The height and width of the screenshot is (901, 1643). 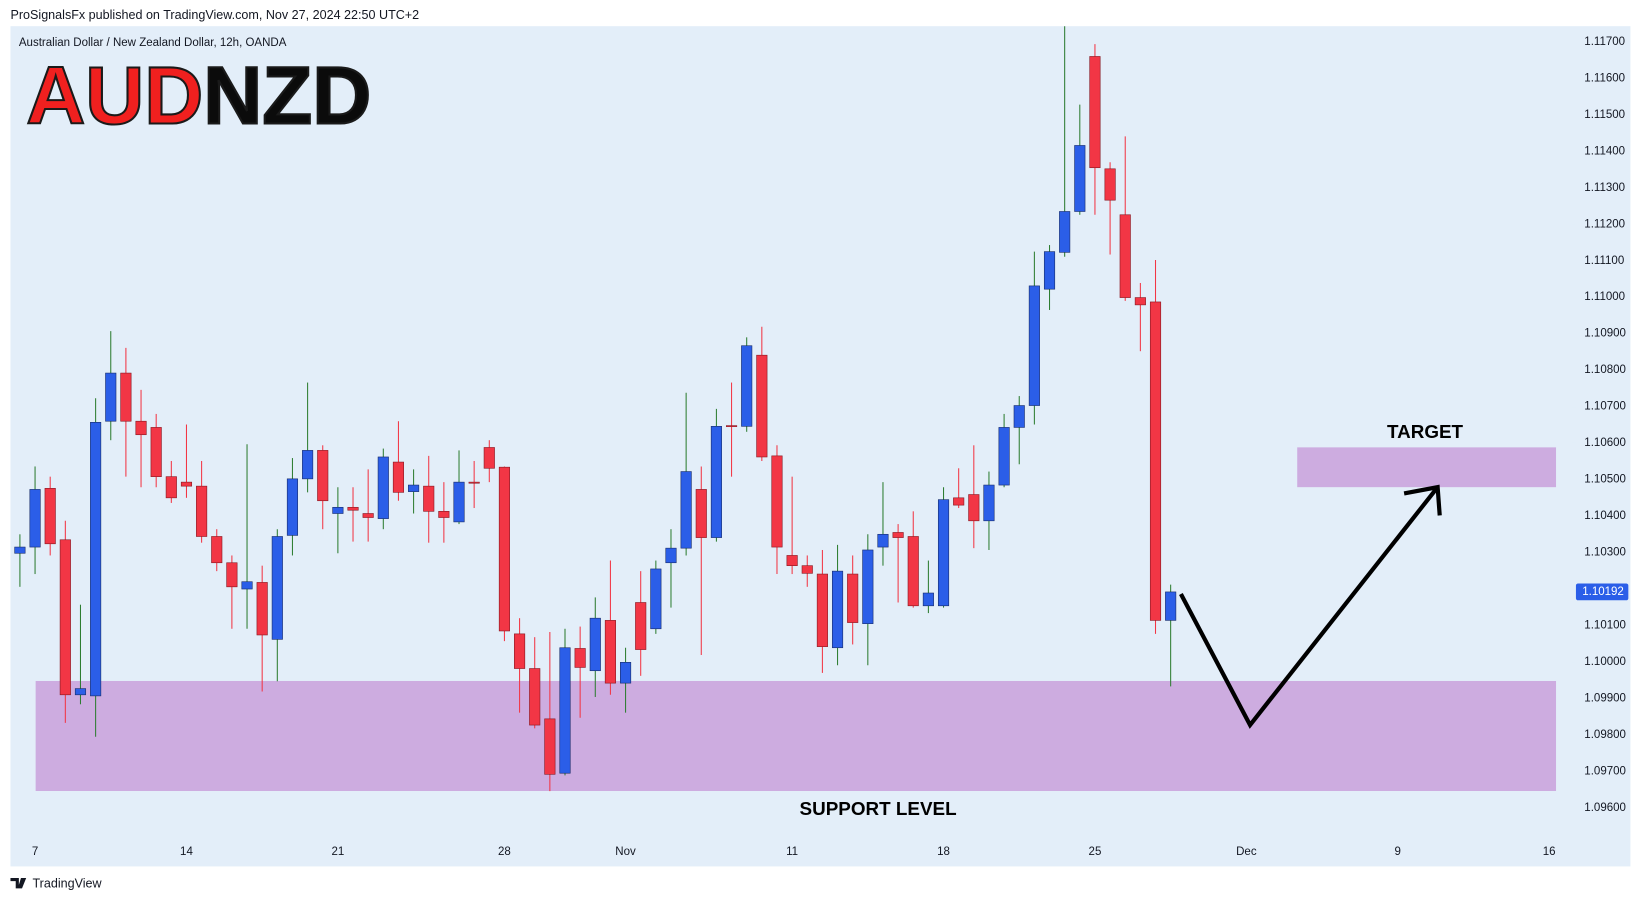 What do you see at coordinates (1605, 808) in the screenshot?
I see `y-tick-label: 1.09600` at bounding box center [1605, 808].